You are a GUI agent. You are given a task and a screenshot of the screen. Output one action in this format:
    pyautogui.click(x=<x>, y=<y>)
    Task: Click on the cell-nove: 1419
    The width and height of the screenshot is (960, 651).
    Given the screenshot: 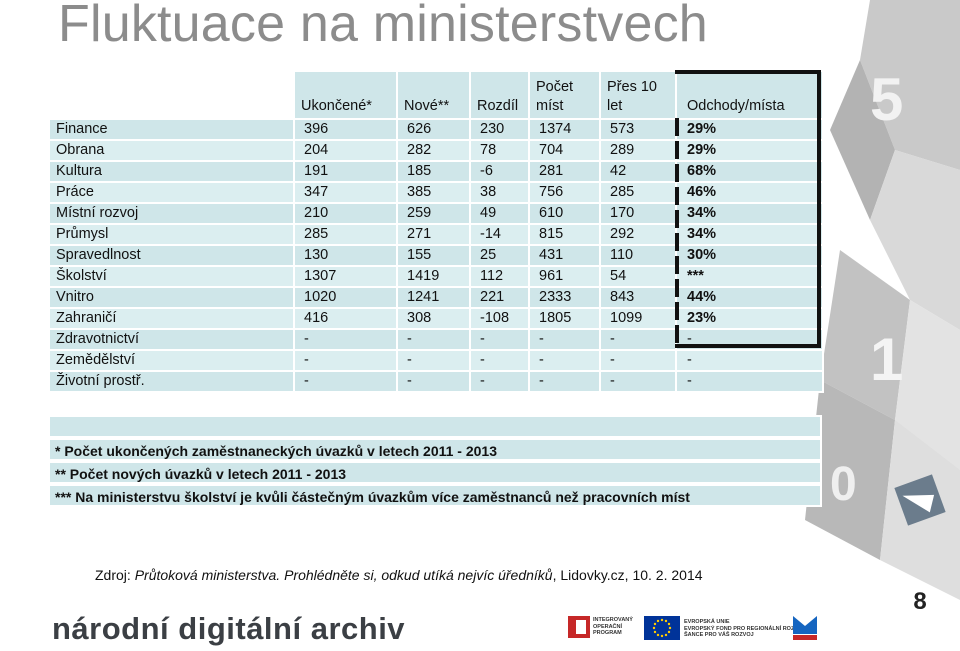 What is the action you would take?
    pyautogui.click(x=433, y=276)
    